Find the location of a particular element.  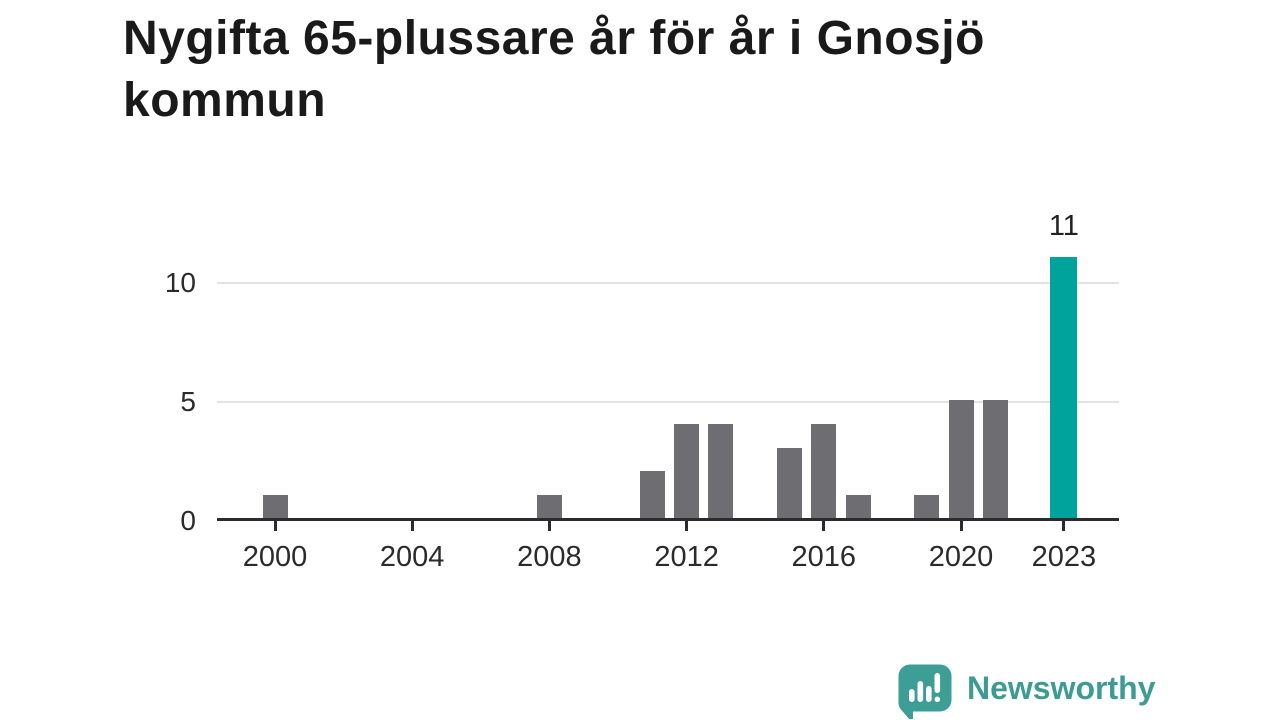

bar-2019 is located at coordinates (927, 507).